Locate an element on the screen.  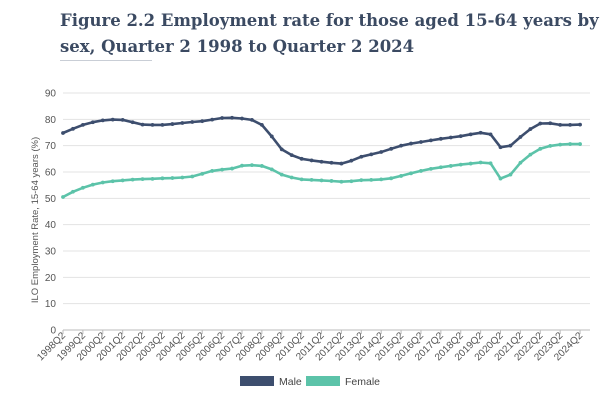
y-tick-label: 70 is located at coordinates (51, 146).